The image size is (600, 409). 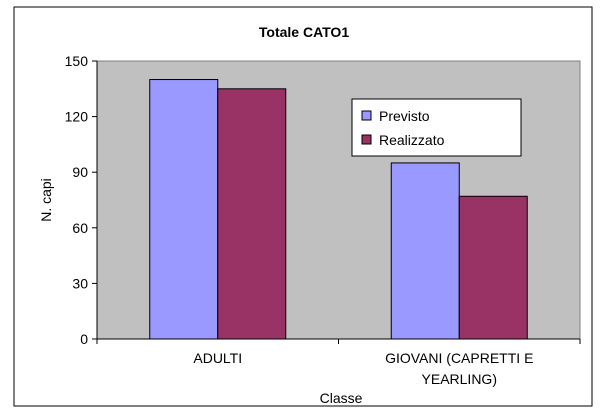 I want to click on legend-box, so click(x=436, y=127).